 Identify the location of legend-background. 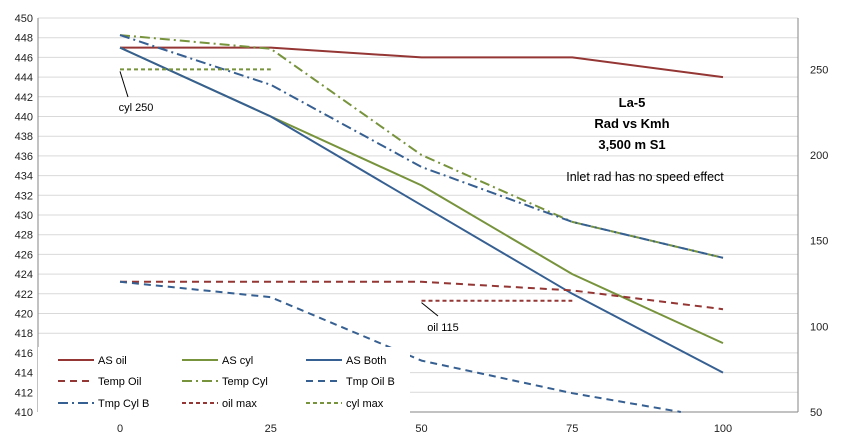
(224, 380).